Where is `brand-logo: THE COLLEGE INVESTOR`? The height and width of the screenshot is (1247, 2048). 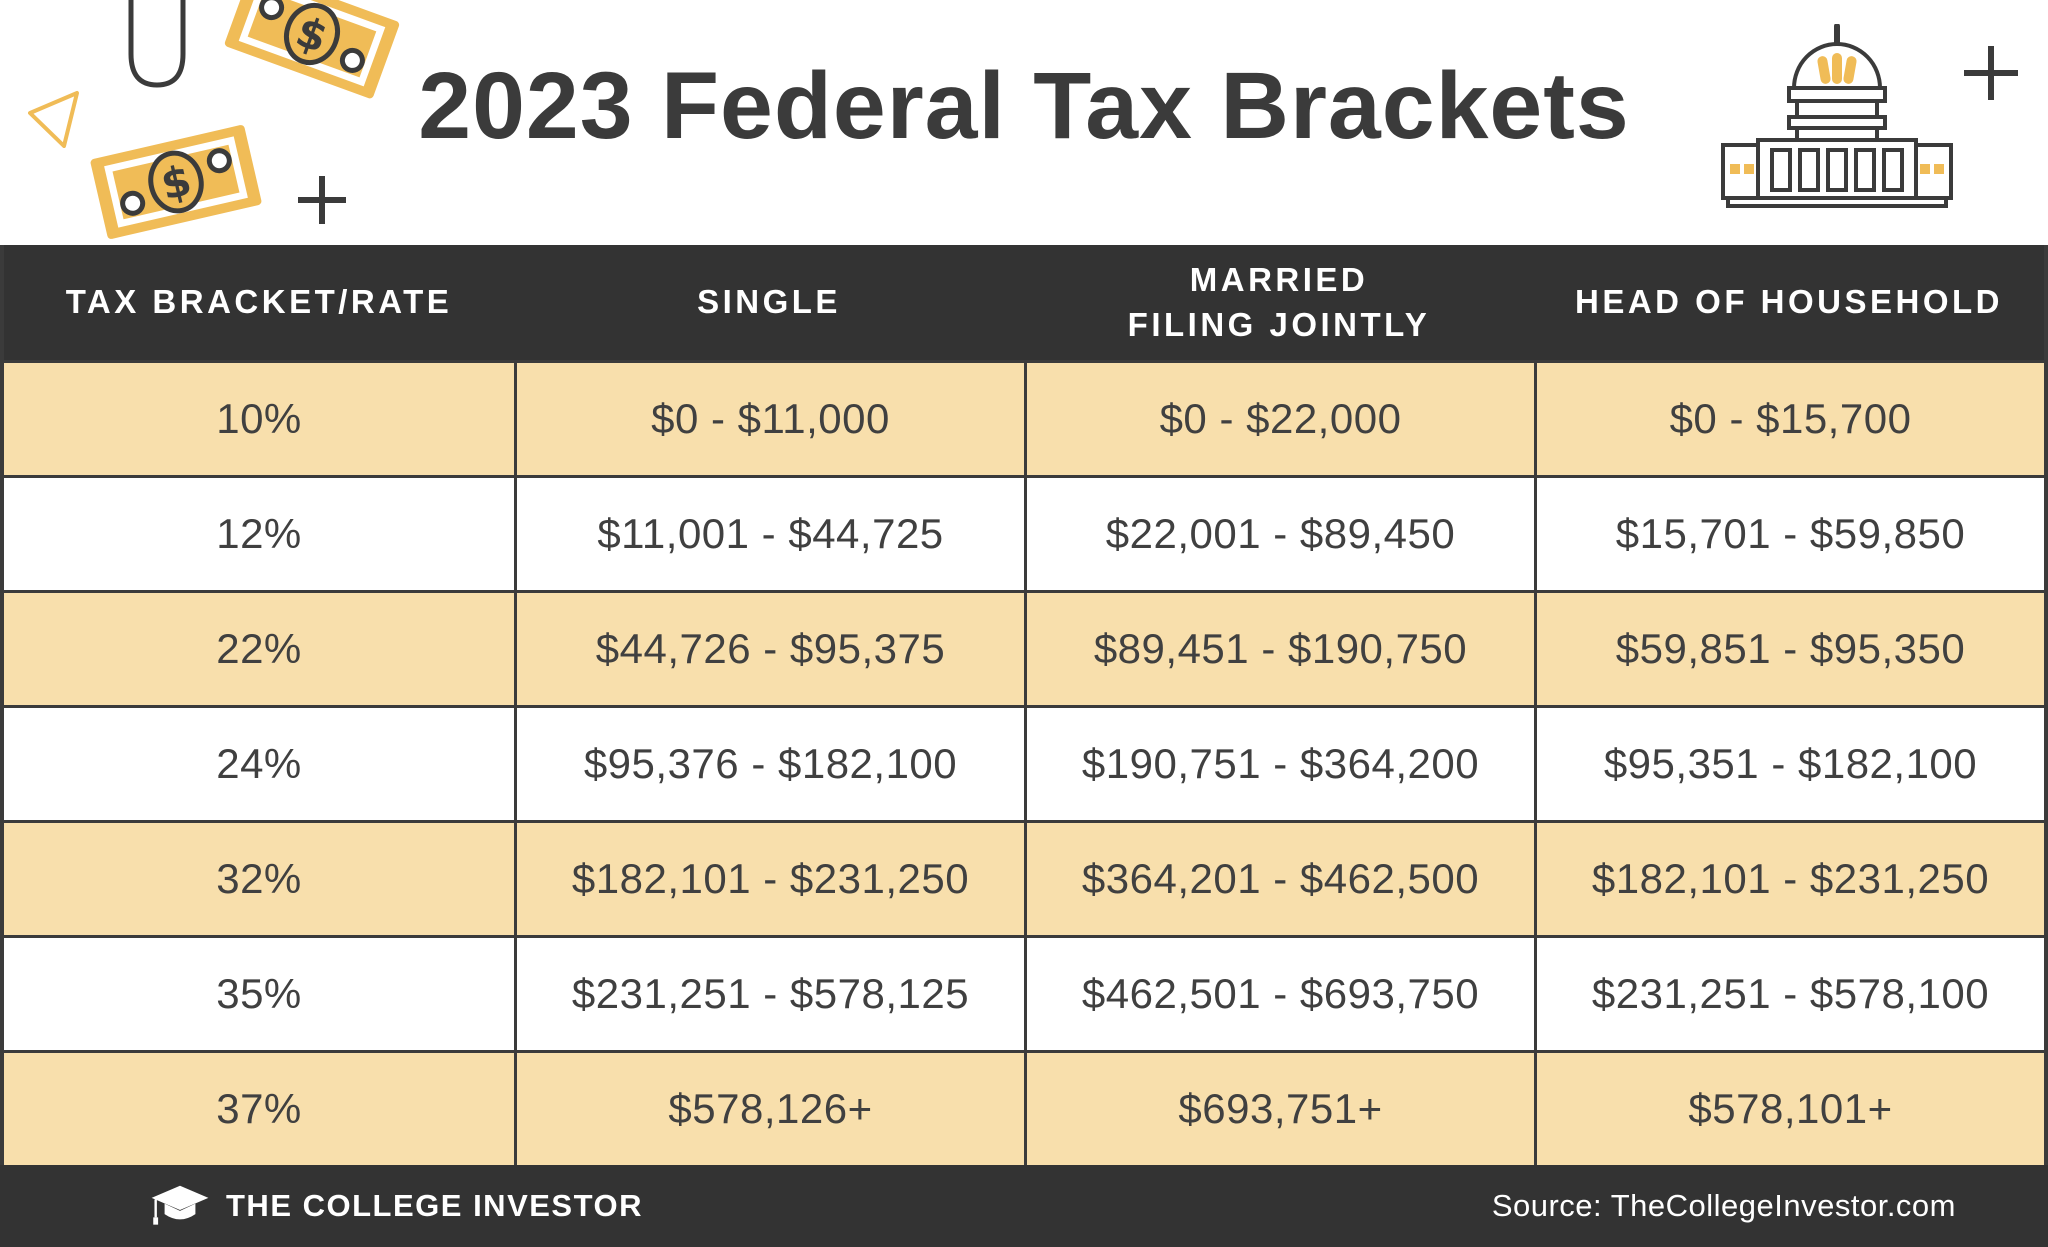 brand-logo: THE COLLEGE INVESTOR is located at coordinates (396, 1206).